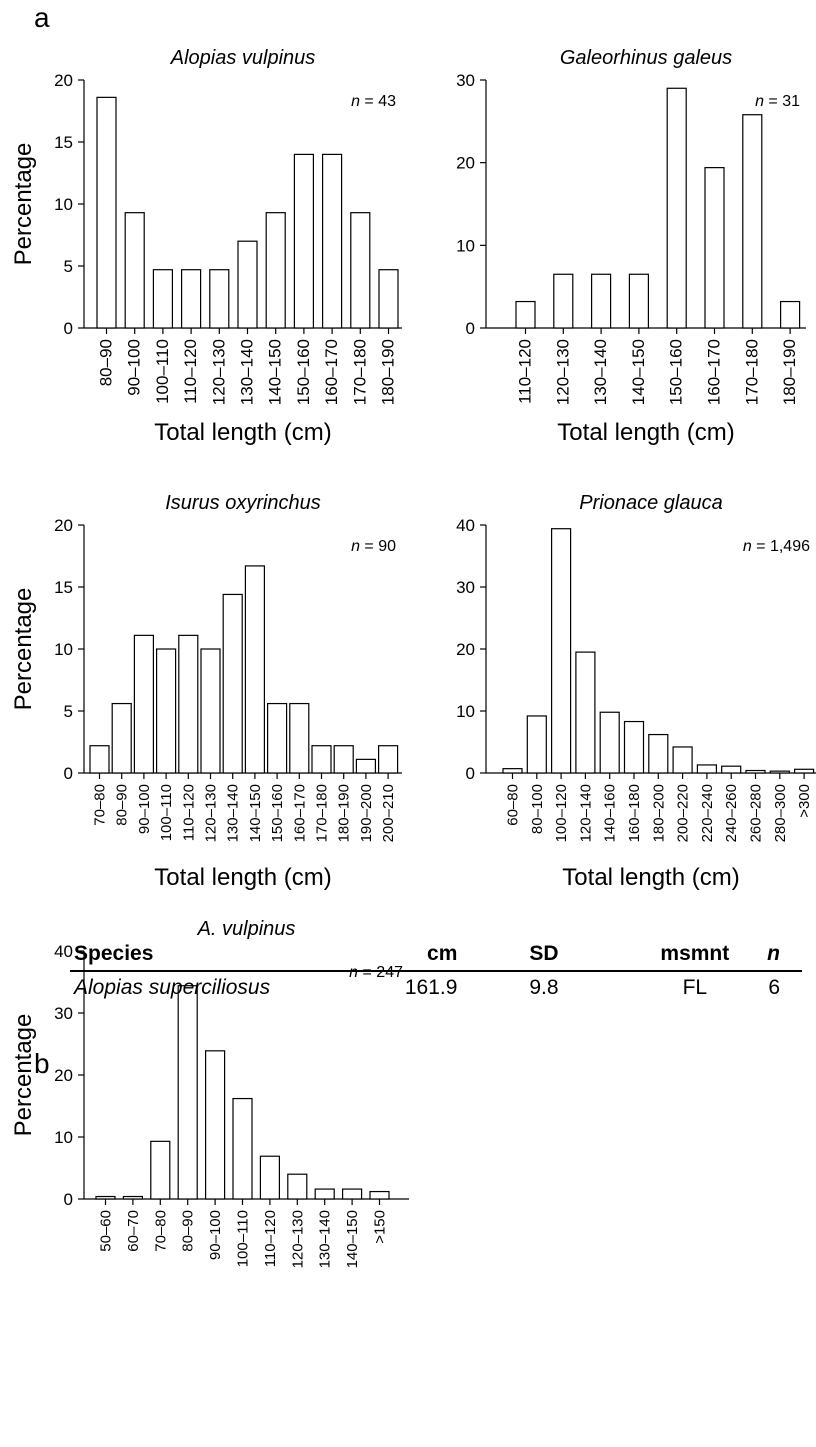 The image size is (816, 1447). What do you see at coordinates (431, 987) in the screenshot?
I see `cell-cm: 161.9` at bounding box center [431, 987].